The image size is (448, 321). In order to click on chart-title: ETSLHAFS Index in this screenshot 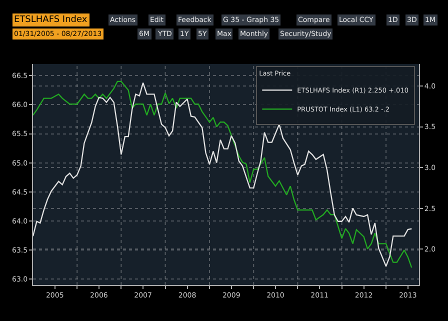, I will do `click(51, 20)`.